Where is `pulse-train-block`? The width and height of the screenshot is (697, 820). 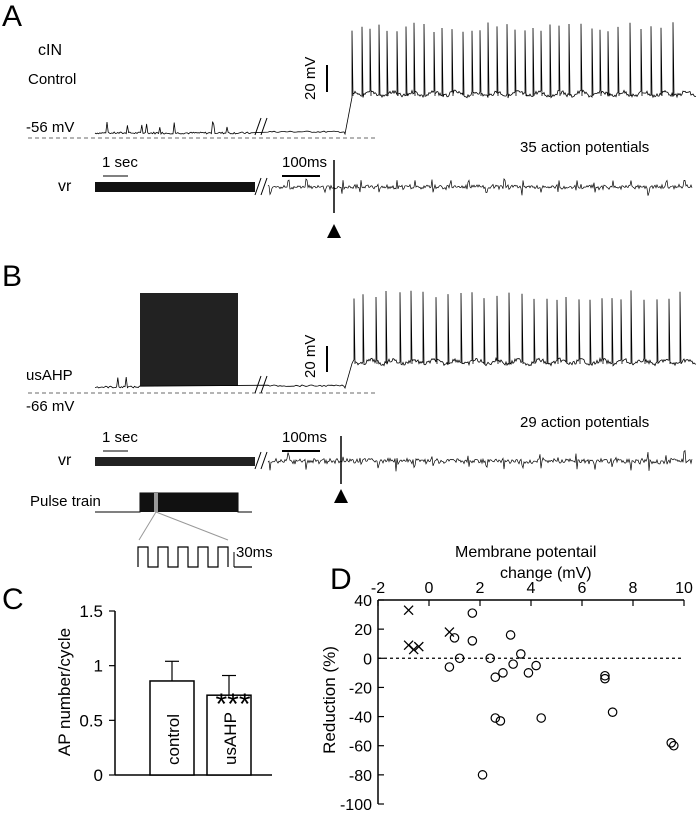
pulse-train-block is located at coordinates (189, 502).